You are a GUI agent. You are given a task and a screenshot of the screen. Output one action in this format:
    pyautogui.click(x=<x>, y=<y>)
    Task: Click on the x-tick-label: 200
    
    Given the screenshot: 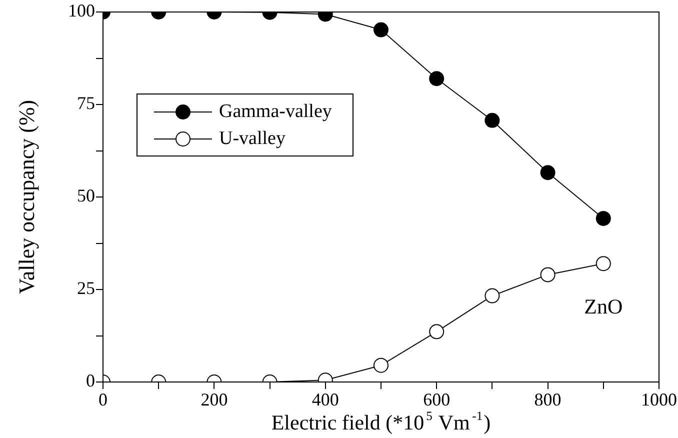 What is the action you would take?
    pyautogui.click(x=214, y=400)
    